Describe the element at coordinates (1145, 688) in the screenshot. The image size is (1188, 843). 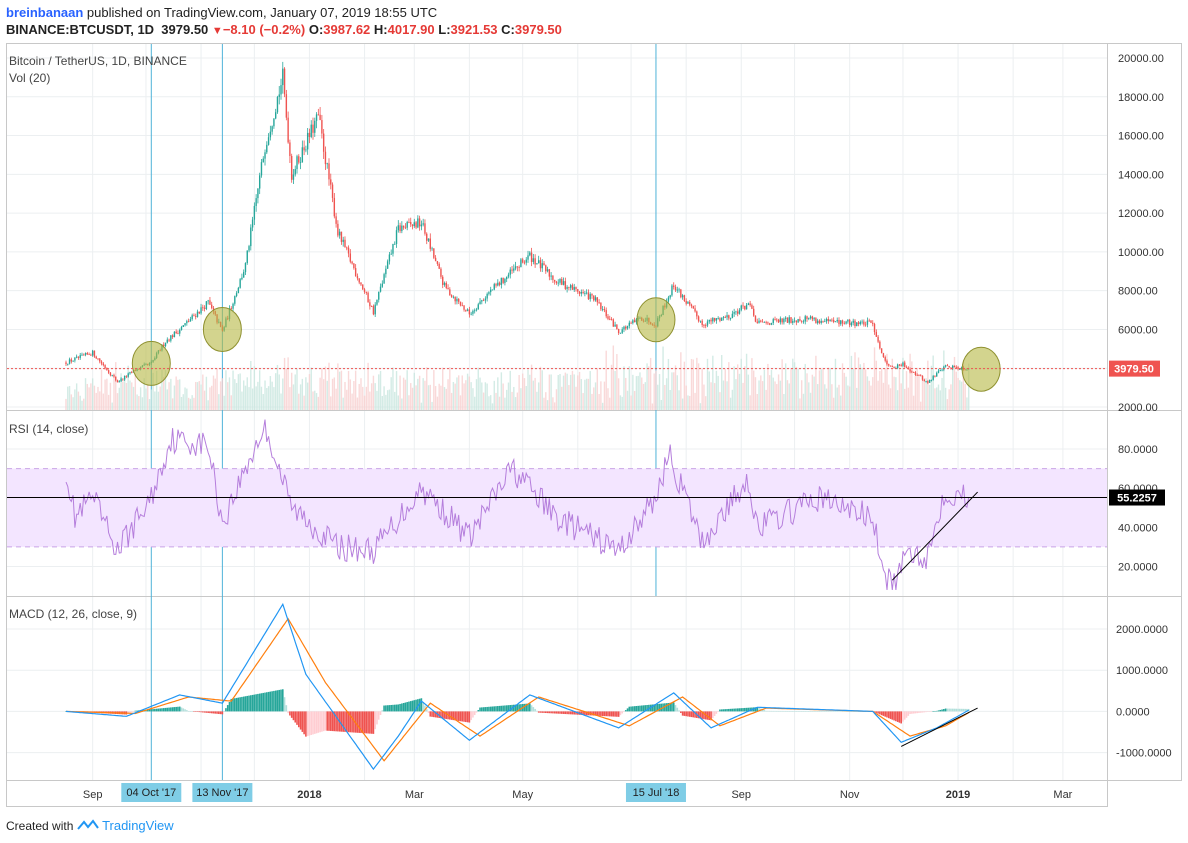
I see `macd-axis` at that location.